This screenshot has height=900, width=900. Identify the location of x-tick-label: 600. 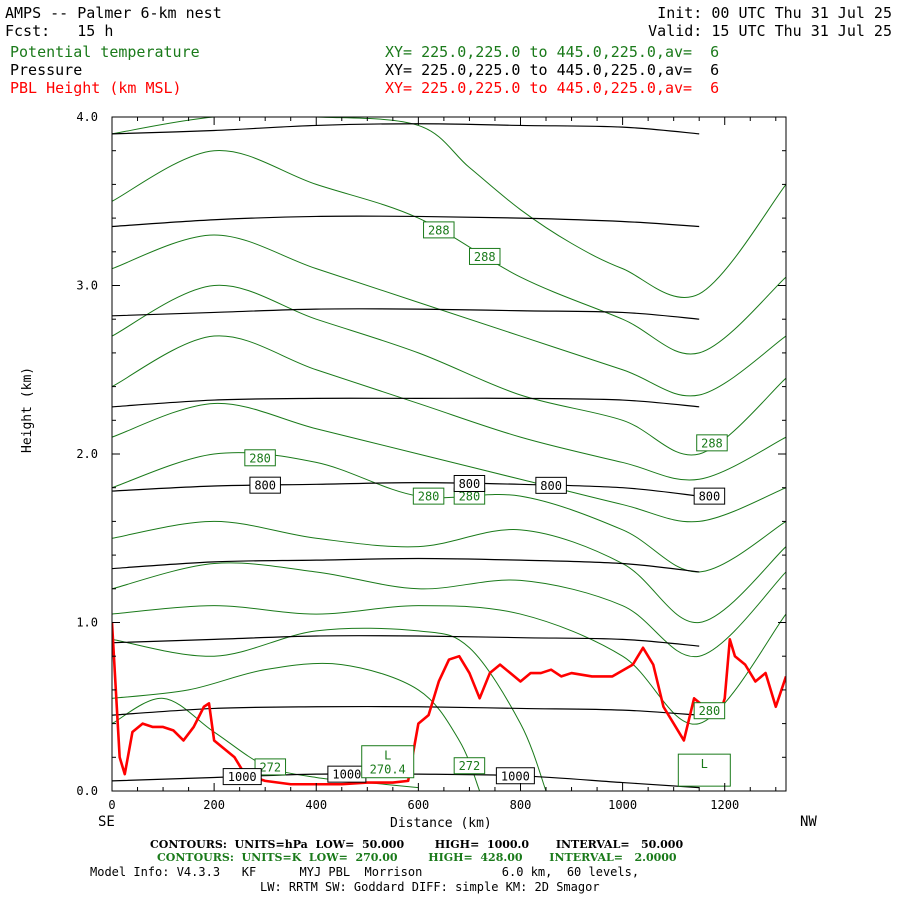
(419, 805).